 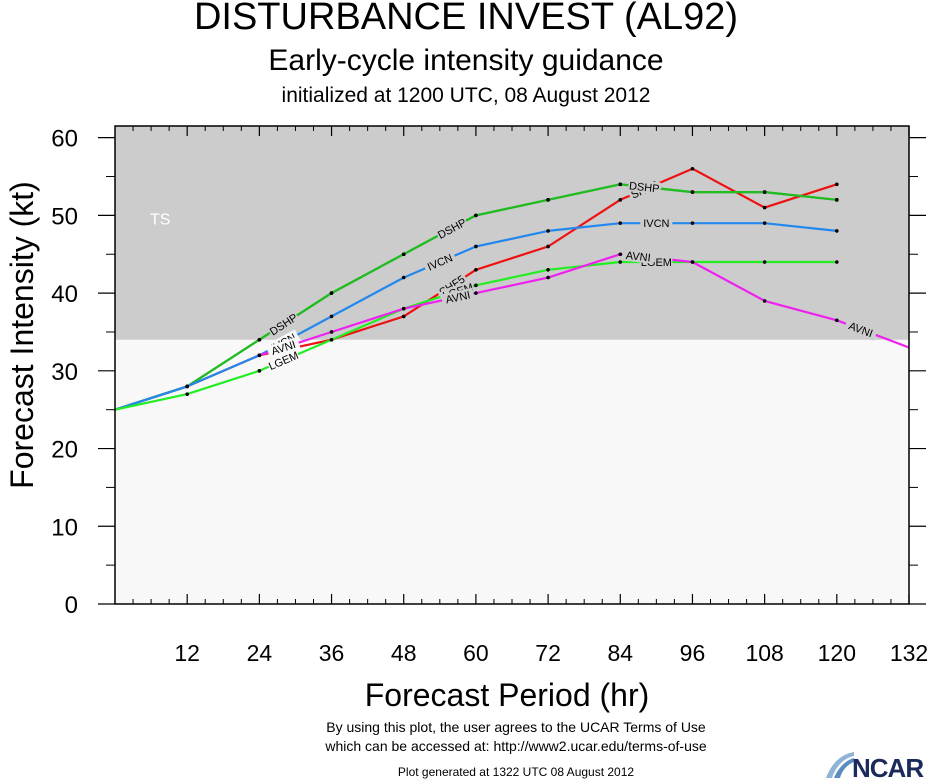 I want to click on y-tick-label: 30, so click(x=64, y=372).